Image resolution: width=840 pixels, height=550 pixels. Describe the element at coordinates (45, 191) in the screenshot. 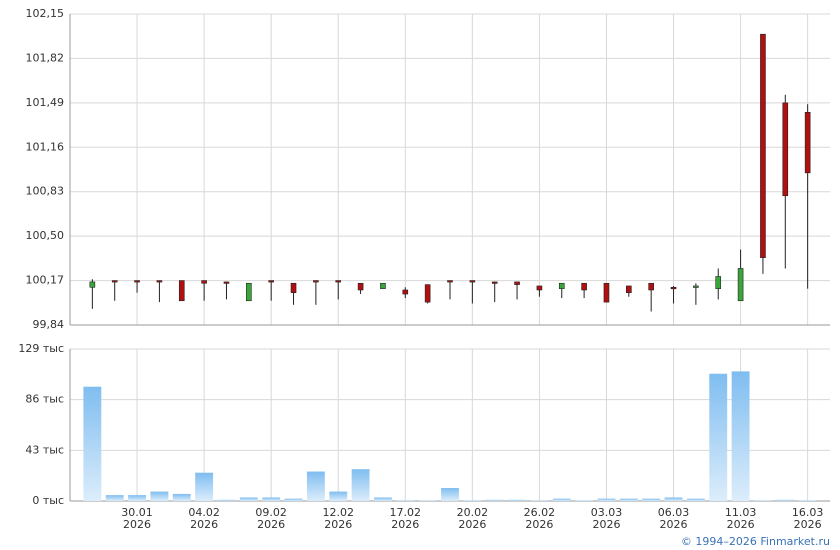

I see `y-tick-label: 100,83` at that location.